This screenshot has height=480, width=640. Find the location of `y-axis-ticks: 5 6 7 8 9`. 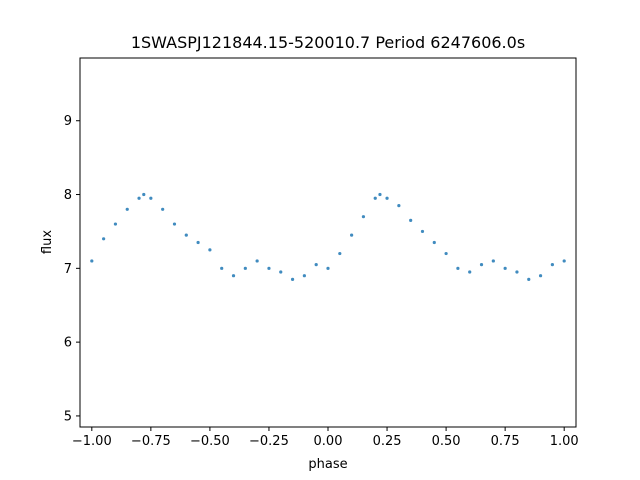

y-axis-ticks: 5 6 7 8 9 is located at coordinates (72, 269).